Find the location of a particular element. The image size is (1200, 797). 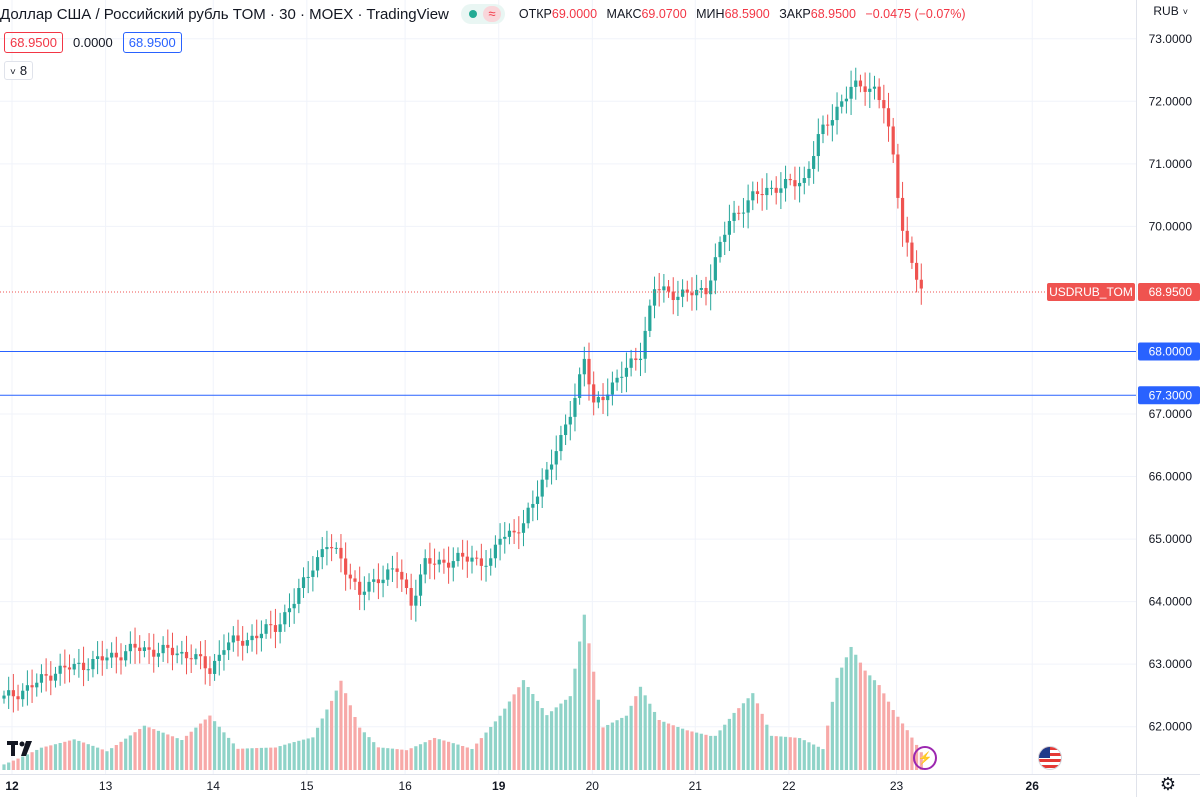

gear-icon: ⚙ is located at coordinates (1168, 784).